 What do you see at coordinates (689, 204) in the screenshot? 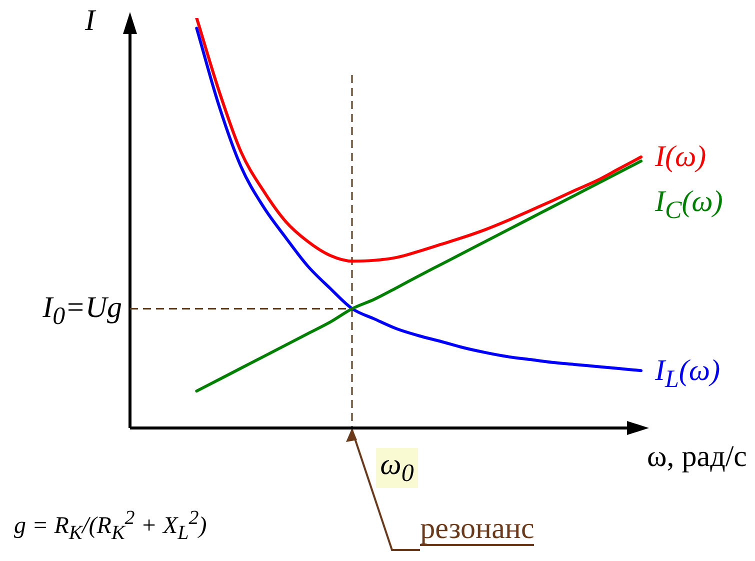
I see `series-label: I$_{C}$(ω)` at bounding box center [689, 204].